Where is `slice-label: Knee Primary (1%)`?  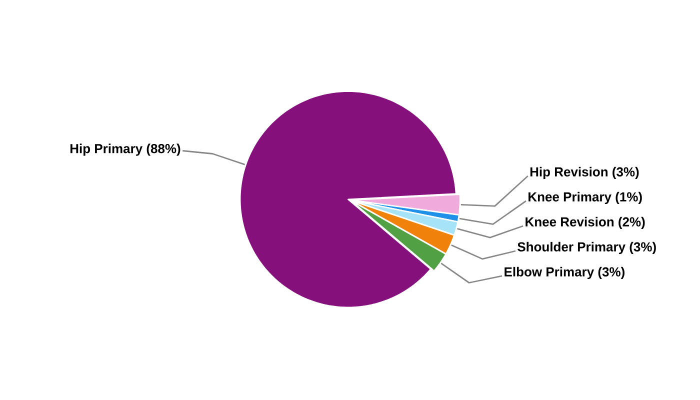 slice-label: Knee Primary (1%) is located at coordinates (585, 198).